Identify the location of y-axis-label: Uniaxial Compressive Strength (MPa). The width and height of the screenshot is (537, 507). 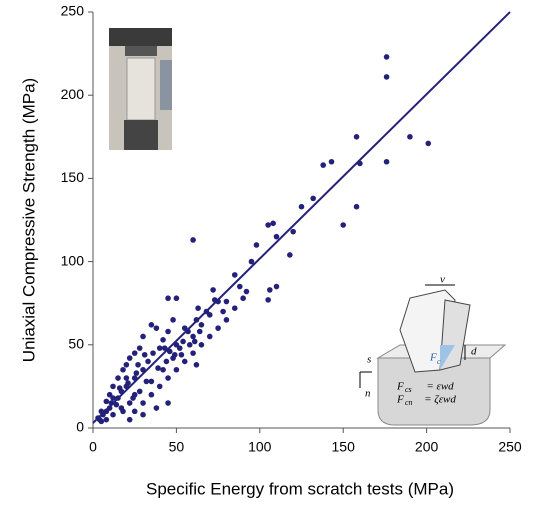
(28, 220).